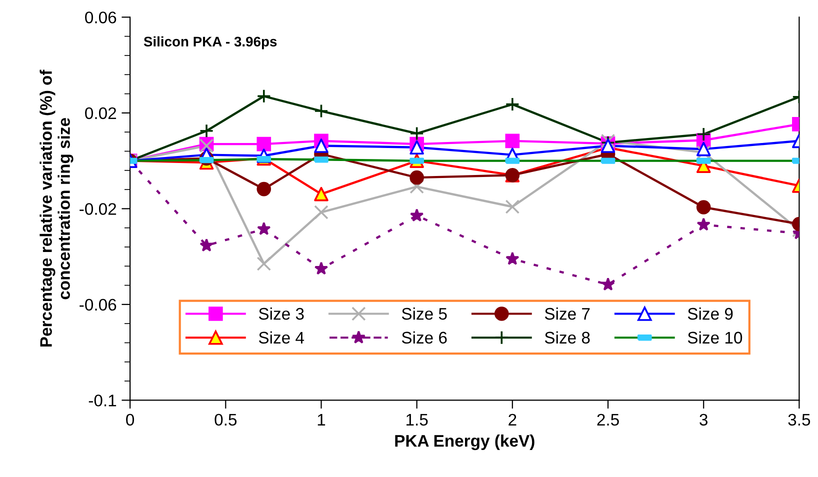  What do you see at coordinates (210, 43) in the screenshot?
I see `annotation: Silicon PKA - 3.96ps` at bounding box center [210, 43].